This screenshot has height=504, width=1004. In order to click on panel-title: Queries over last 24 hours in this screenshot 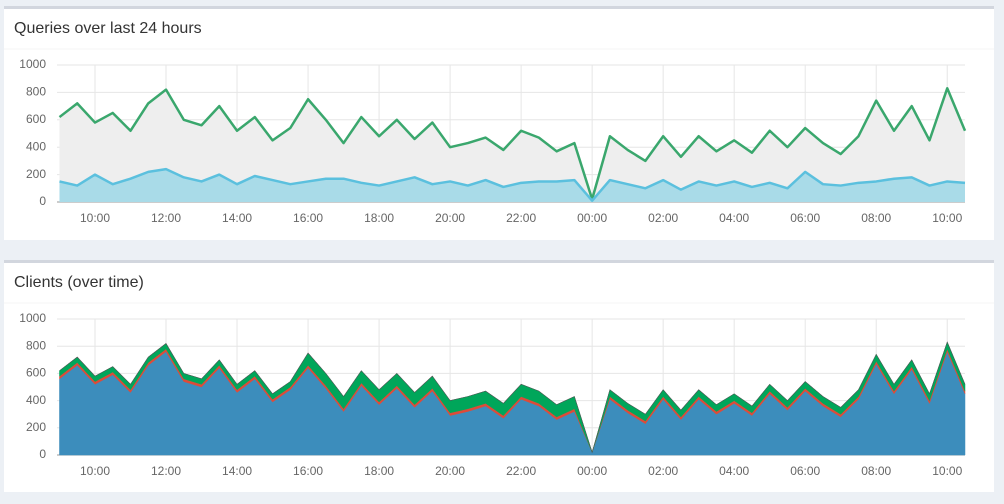, I will do `click(108, 28)`.